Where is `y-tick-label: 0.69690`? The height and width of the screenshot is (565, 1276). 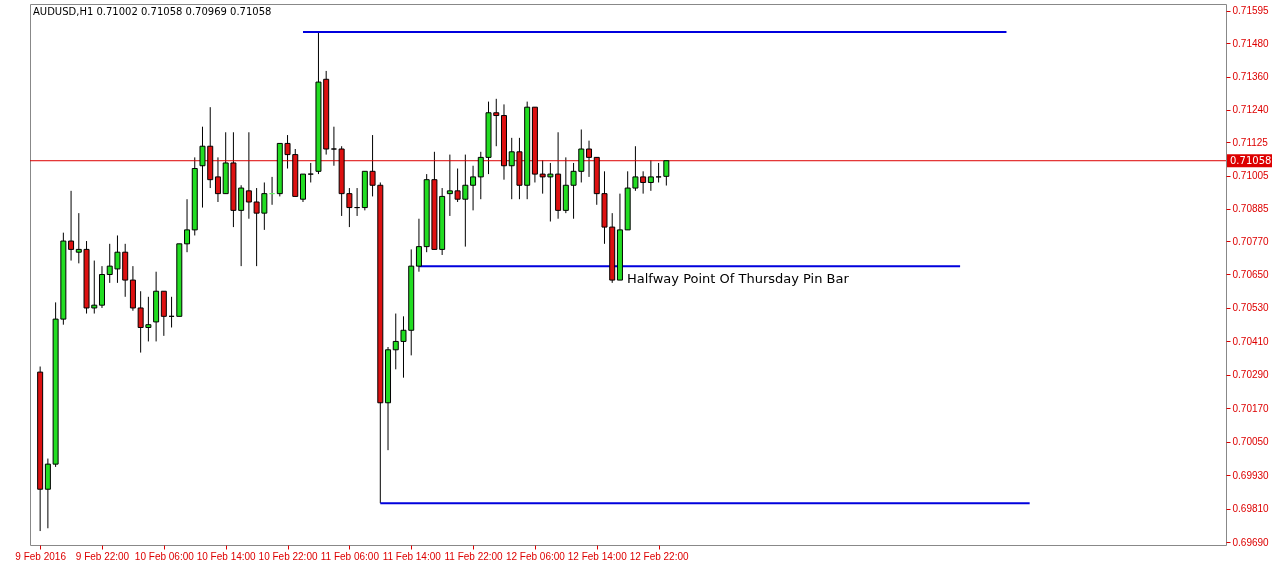
y-tick-label: 0.69690 is located at coordinates (1251, 542).